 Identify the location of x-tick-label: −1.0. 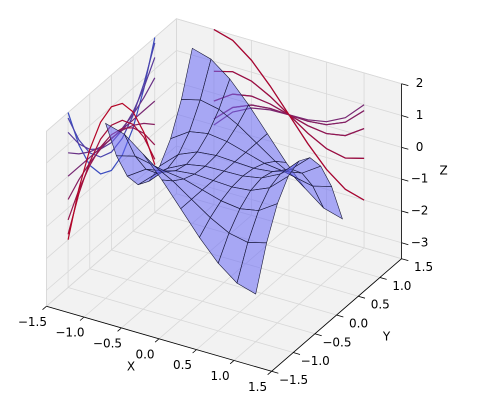
(69, 333).